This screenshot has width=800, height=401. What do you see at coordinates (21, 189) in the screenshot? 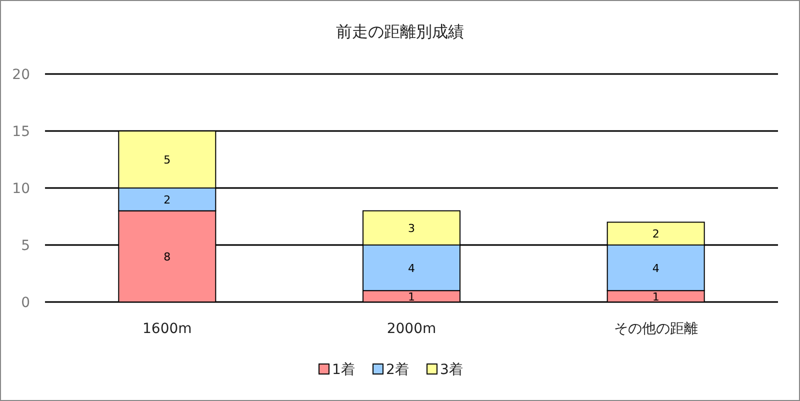
I see `ytick: 10` at bounding box center [21, 189].